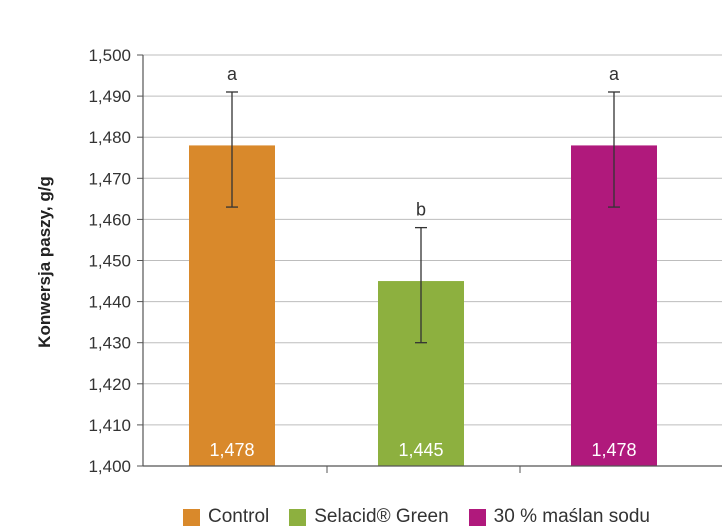 The width and height of the screenshot is (725, 532). What do you see at coordinates (191, 517) in the screenshot?
I see `legend-swatch-control` at bounding box center [191, 517].